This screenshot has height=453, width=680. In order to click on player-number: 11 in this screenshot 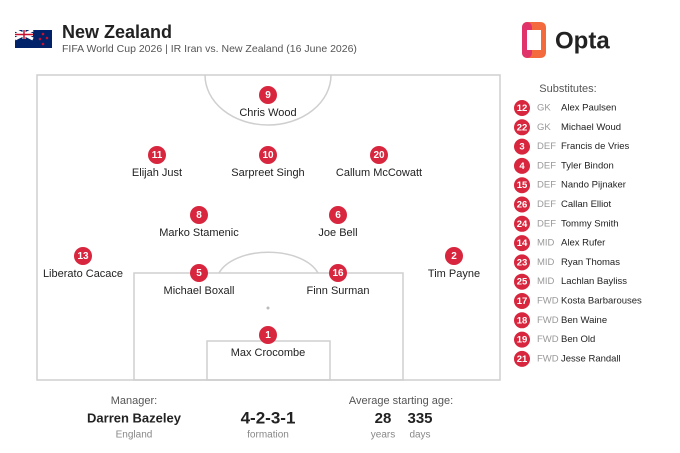, I will do `click(157, 155)`.